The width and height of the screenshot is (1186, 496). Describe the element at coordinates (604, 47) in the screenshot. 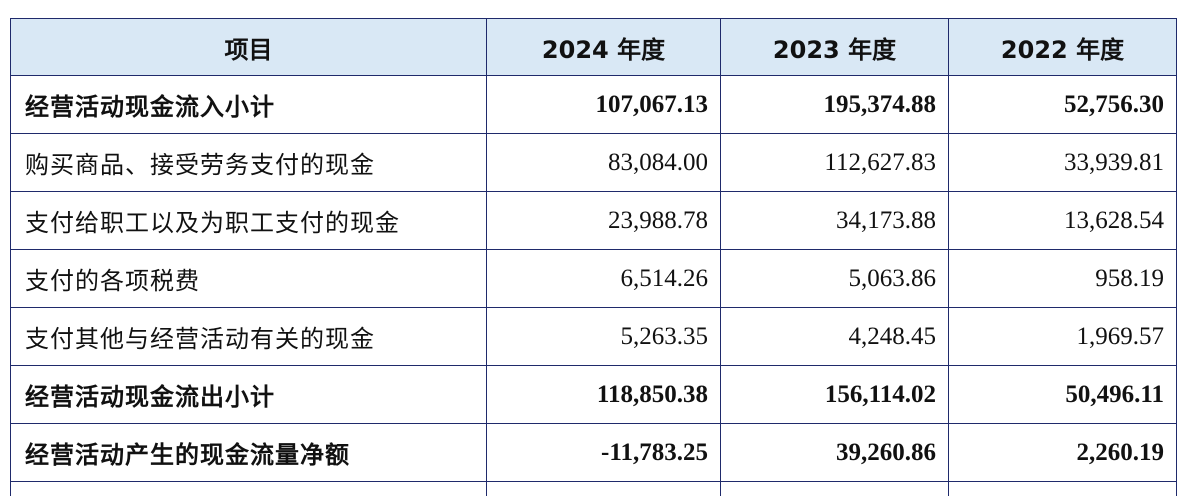

I see `header-2024: 2024 年度` at that location.